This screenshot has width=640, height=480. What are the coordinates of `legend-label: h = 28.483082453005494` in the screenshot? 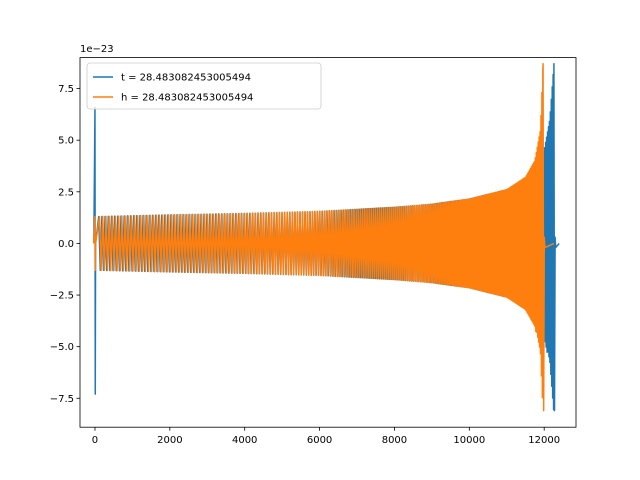 It's located at (187, 98).